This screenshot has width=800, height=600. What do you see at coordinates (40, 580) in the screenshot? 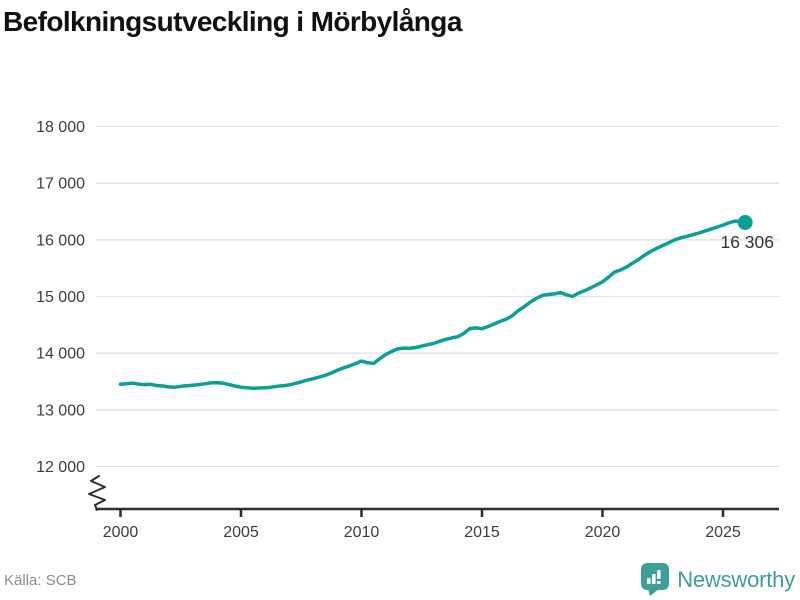
I see `source-note: Källa: SCB` at bounding box center [40, 580].